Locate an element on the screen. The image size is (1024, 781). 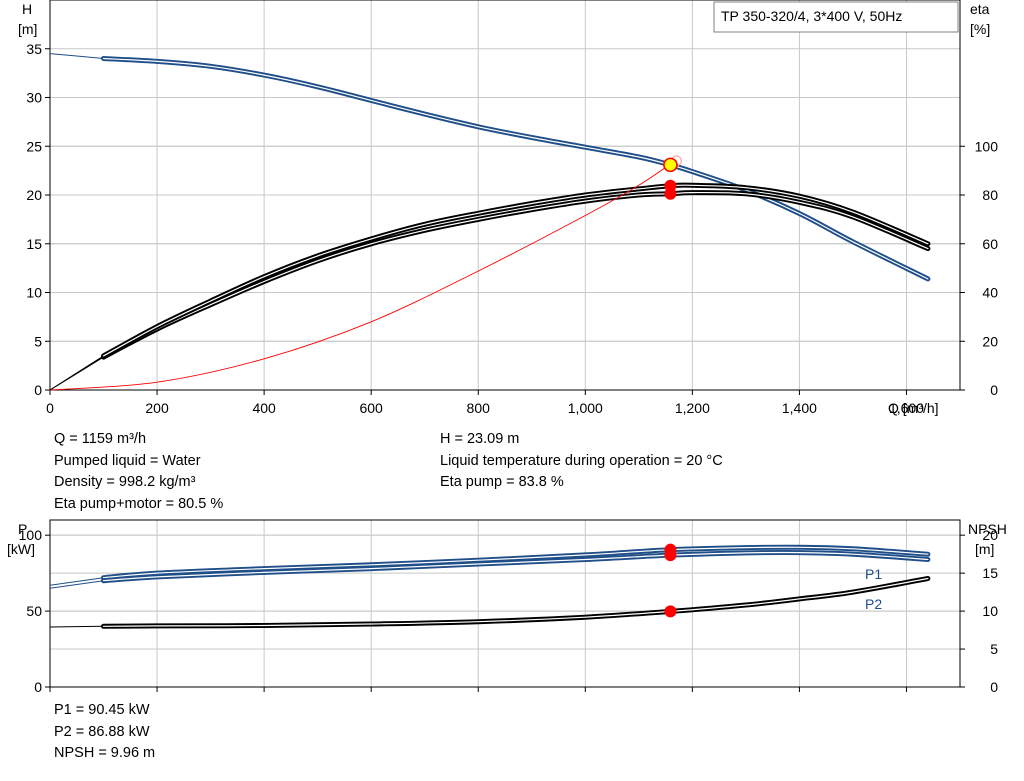
top-xtick-label-1600: 1,600 is located at coordinates (906, 408).